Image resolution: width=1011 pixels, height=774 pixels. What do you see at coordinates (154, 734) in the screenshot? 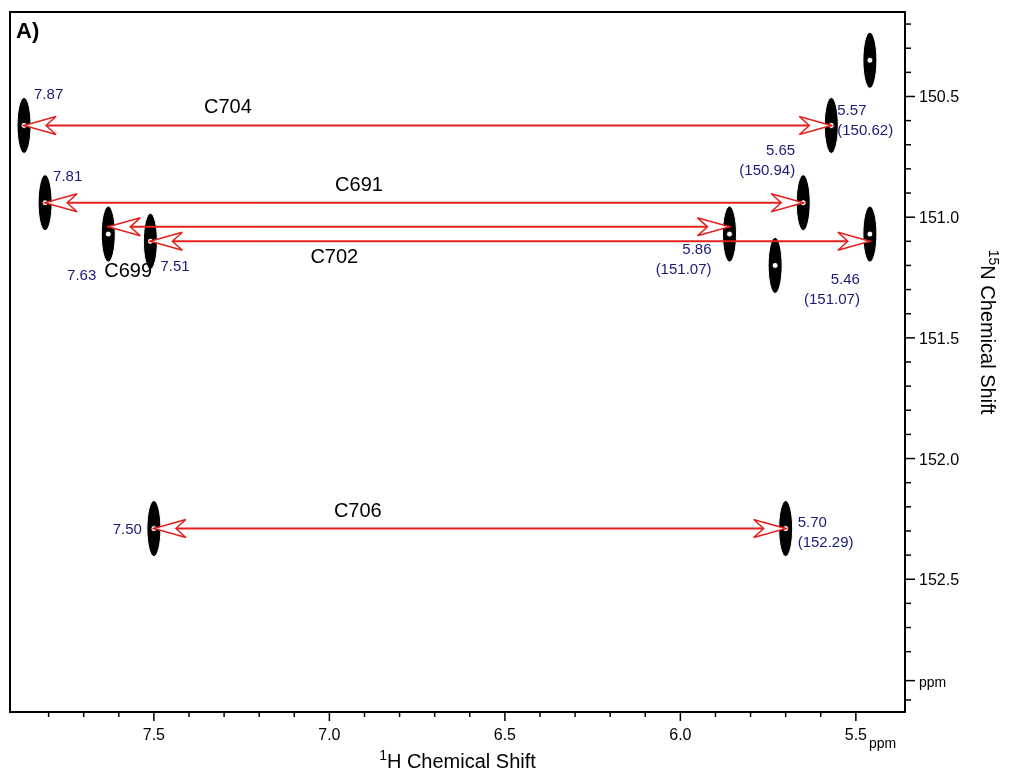
I see `x-tick-label: 7.5` at bounding box center [154, 734].